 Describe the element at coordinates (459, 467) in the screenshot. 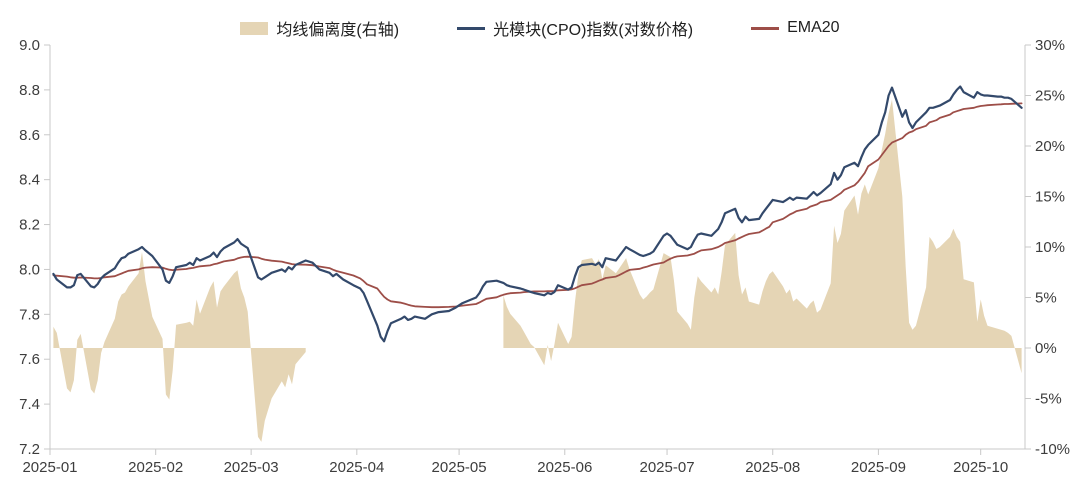

I see `x-tick-label: 2025-05` at that location.